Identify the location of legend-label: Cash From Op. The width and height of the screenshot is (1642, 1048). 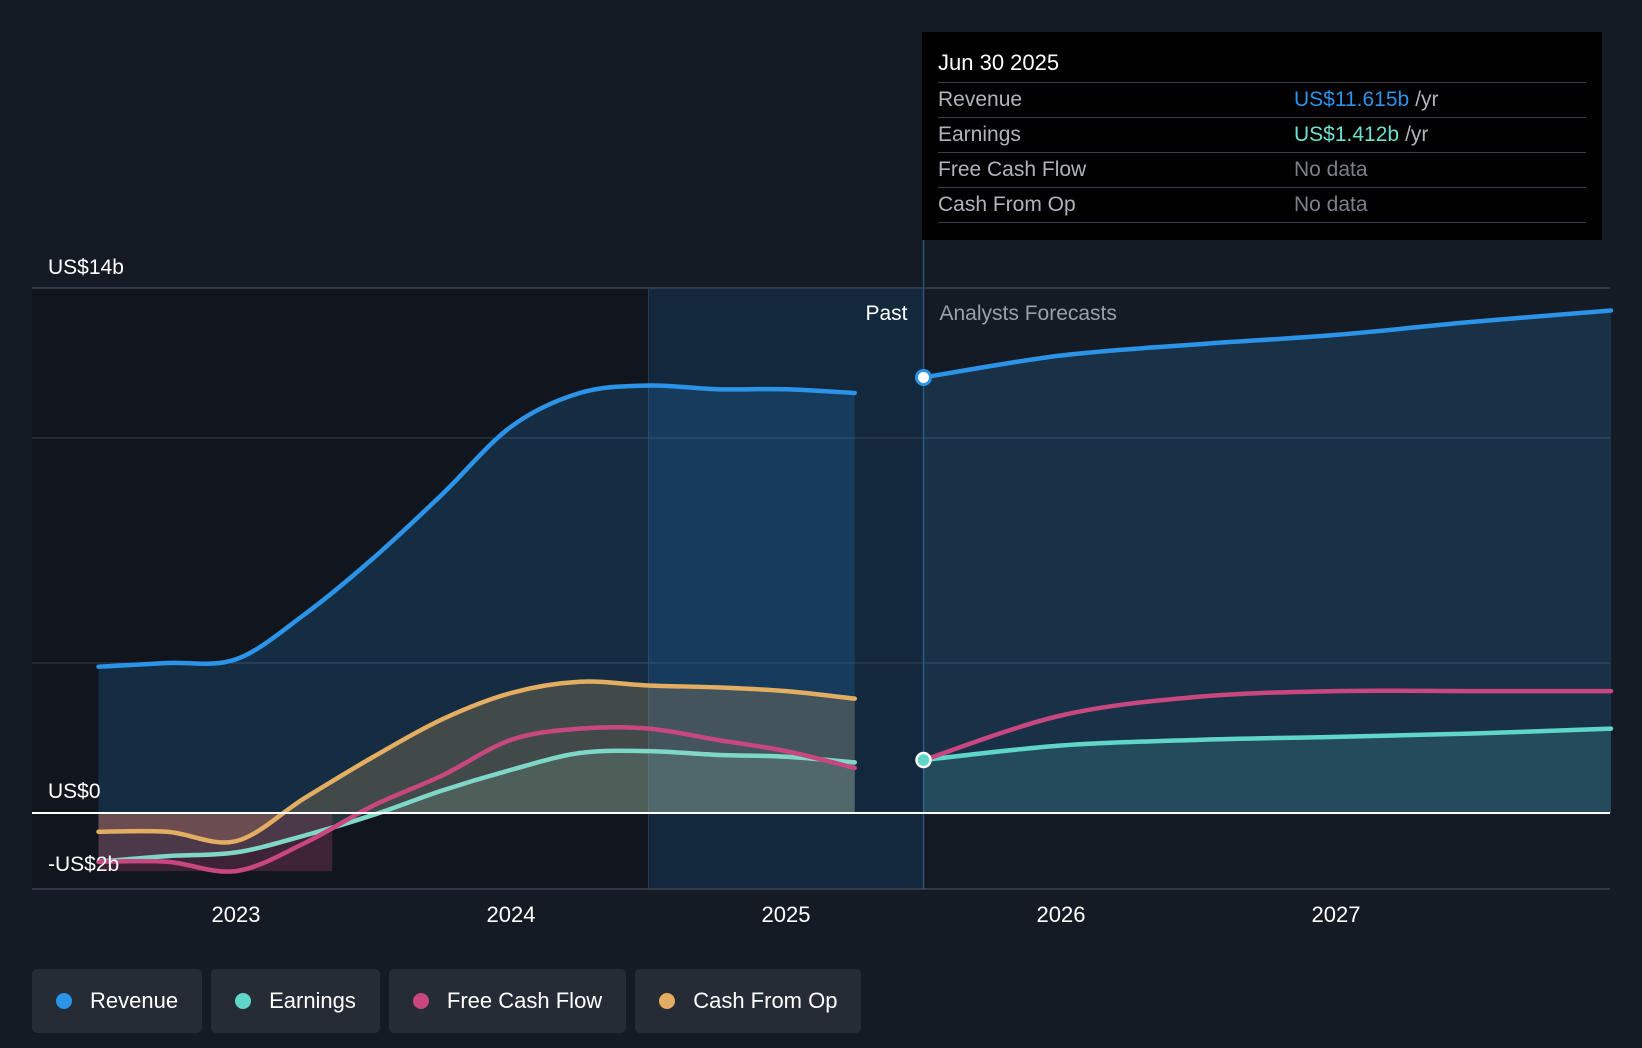
(765, 1000).